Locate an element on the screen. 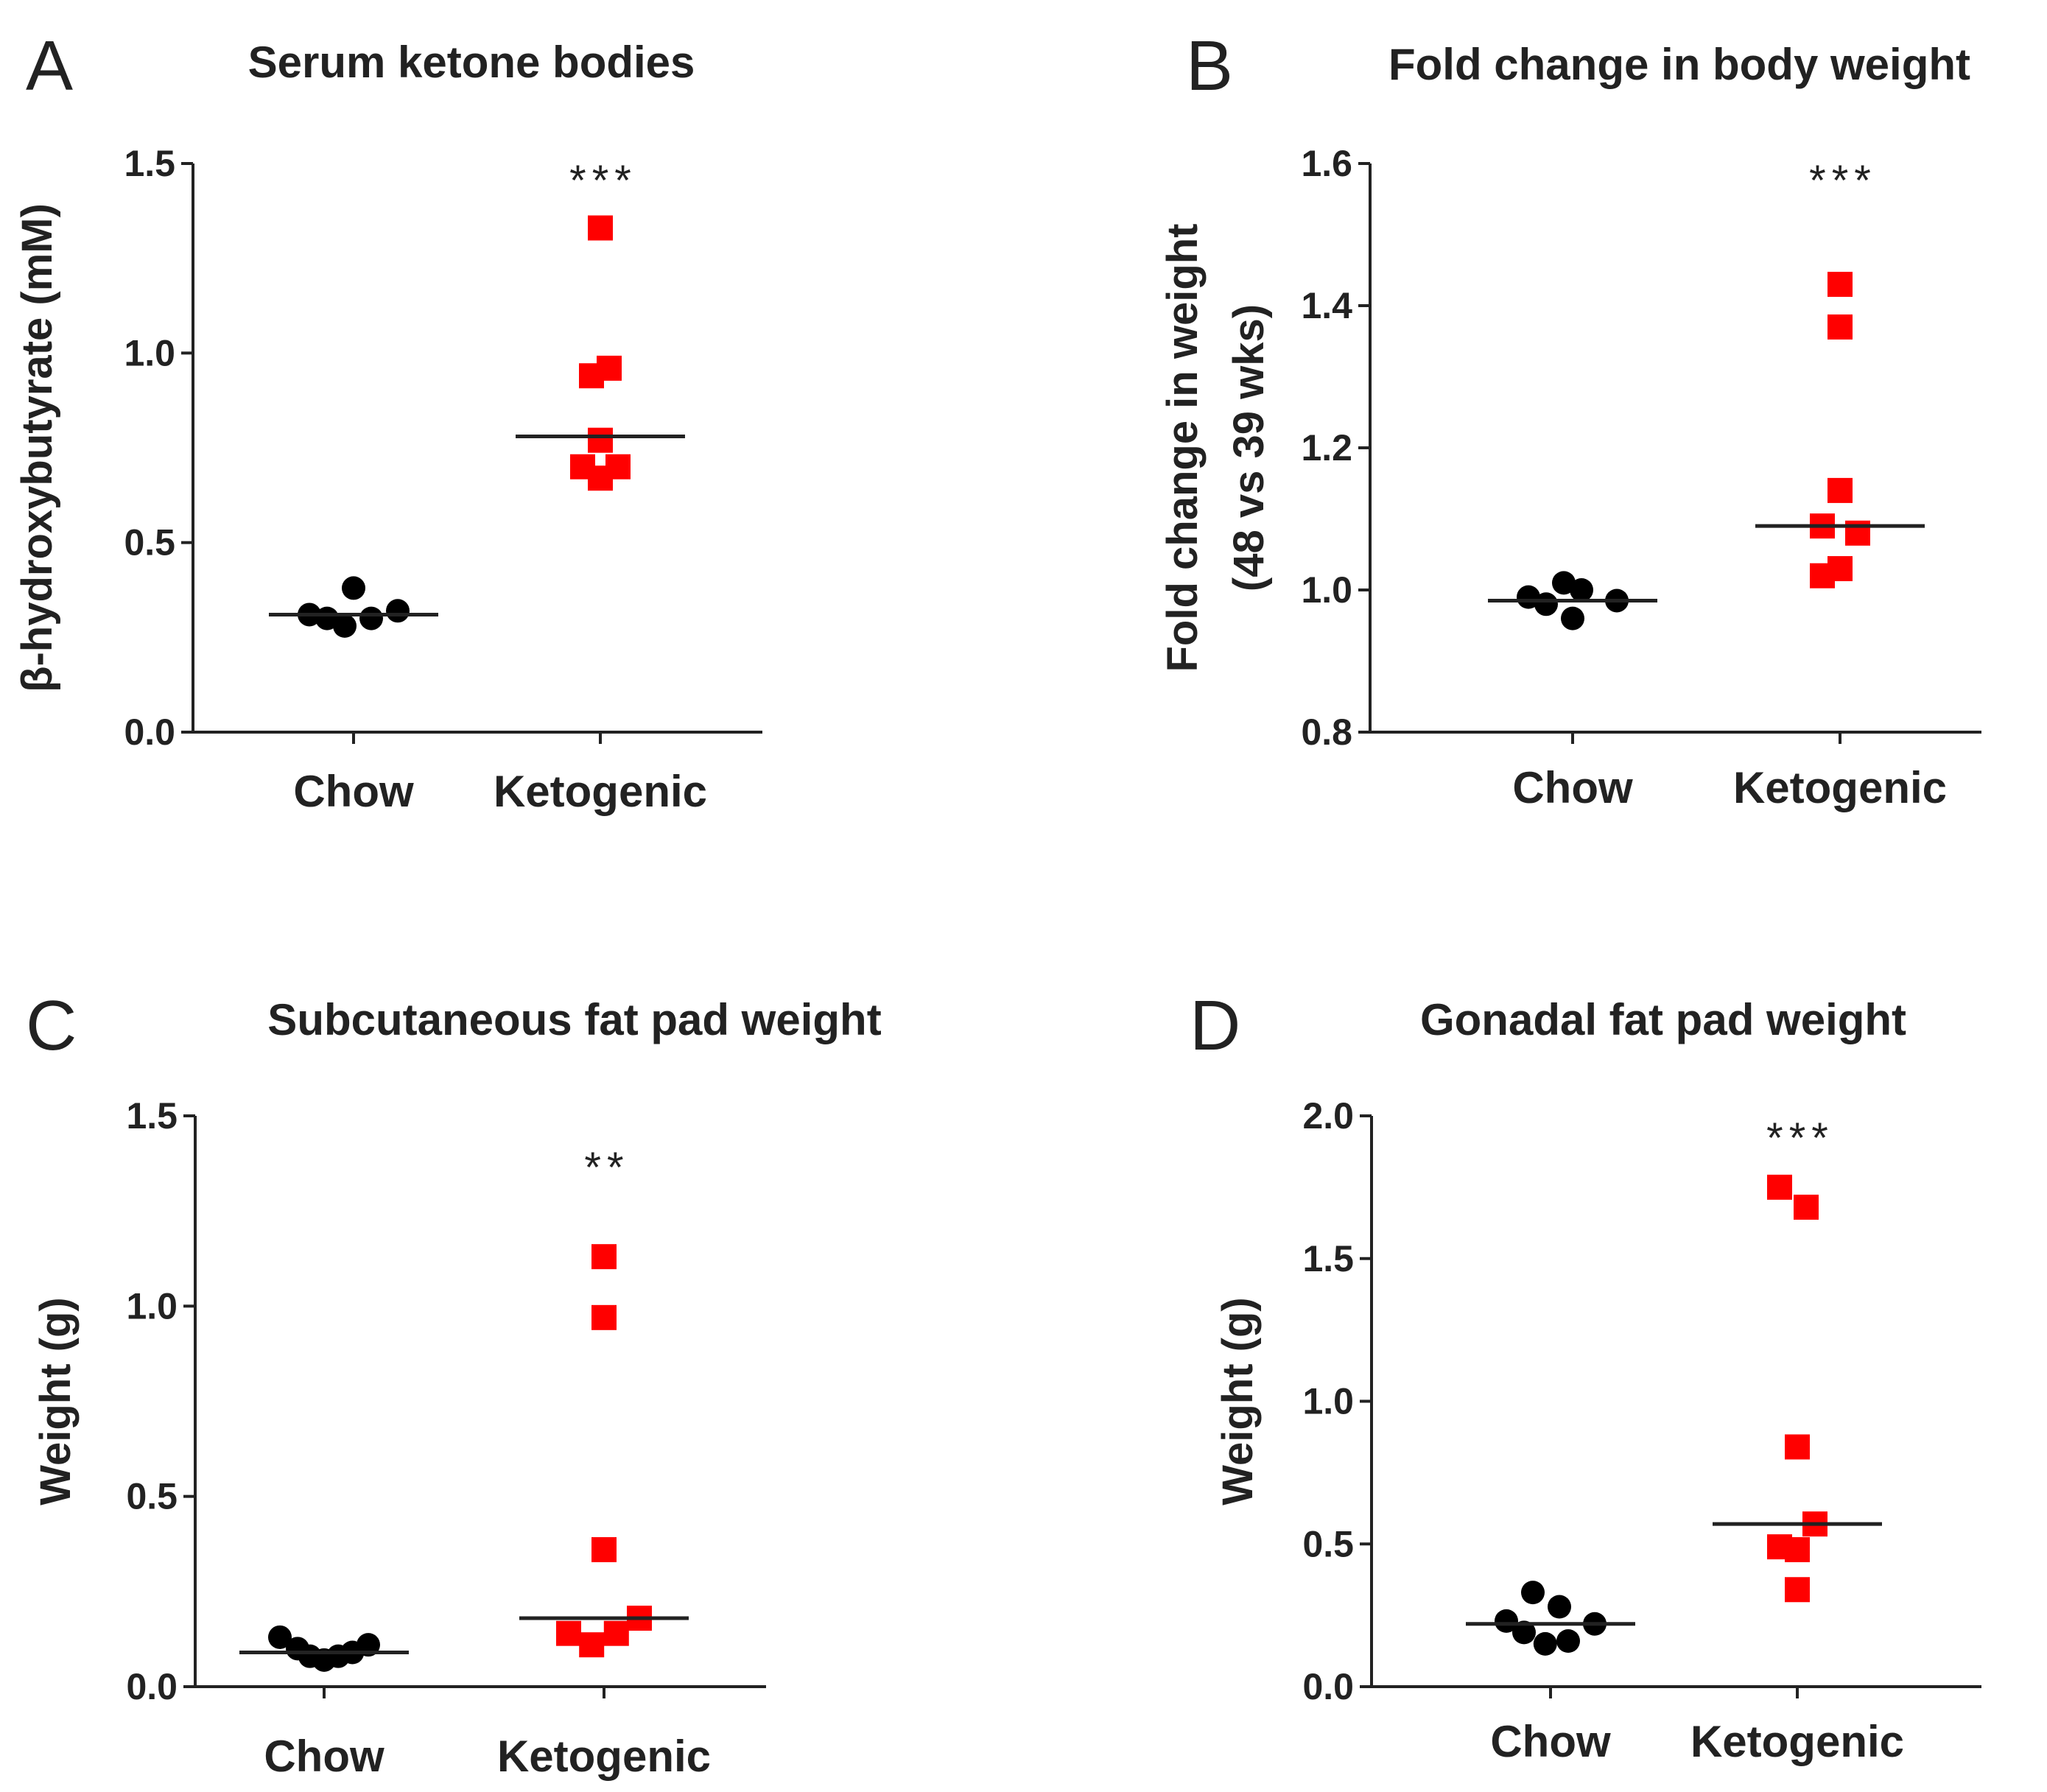  y-tick-label: 1.2 is located at coordinates (1327, 448).